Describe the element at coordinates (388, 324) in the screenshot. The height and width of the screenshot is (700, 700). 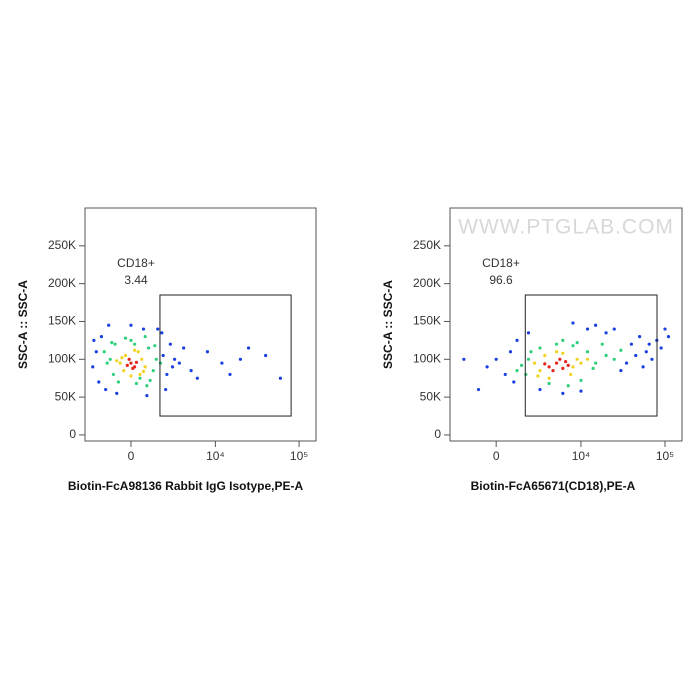
I see `y-axis-title: SSC-A :: SSC-A` at that location.